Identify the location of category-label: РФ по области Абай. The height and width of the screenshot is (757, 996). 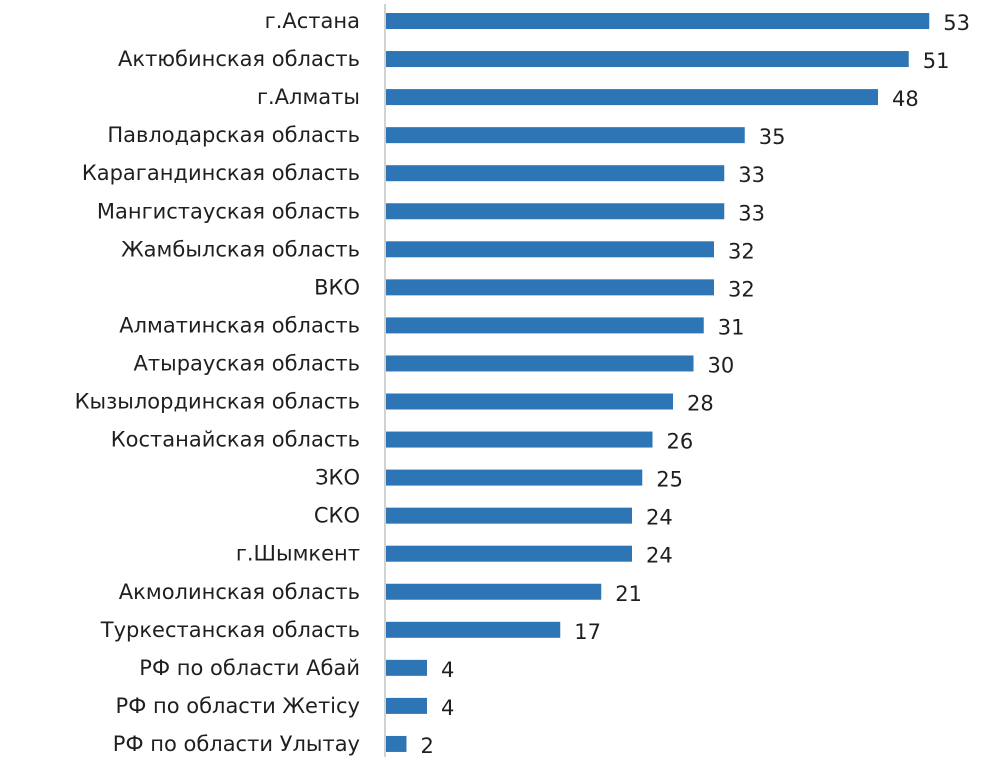
(249, 668).